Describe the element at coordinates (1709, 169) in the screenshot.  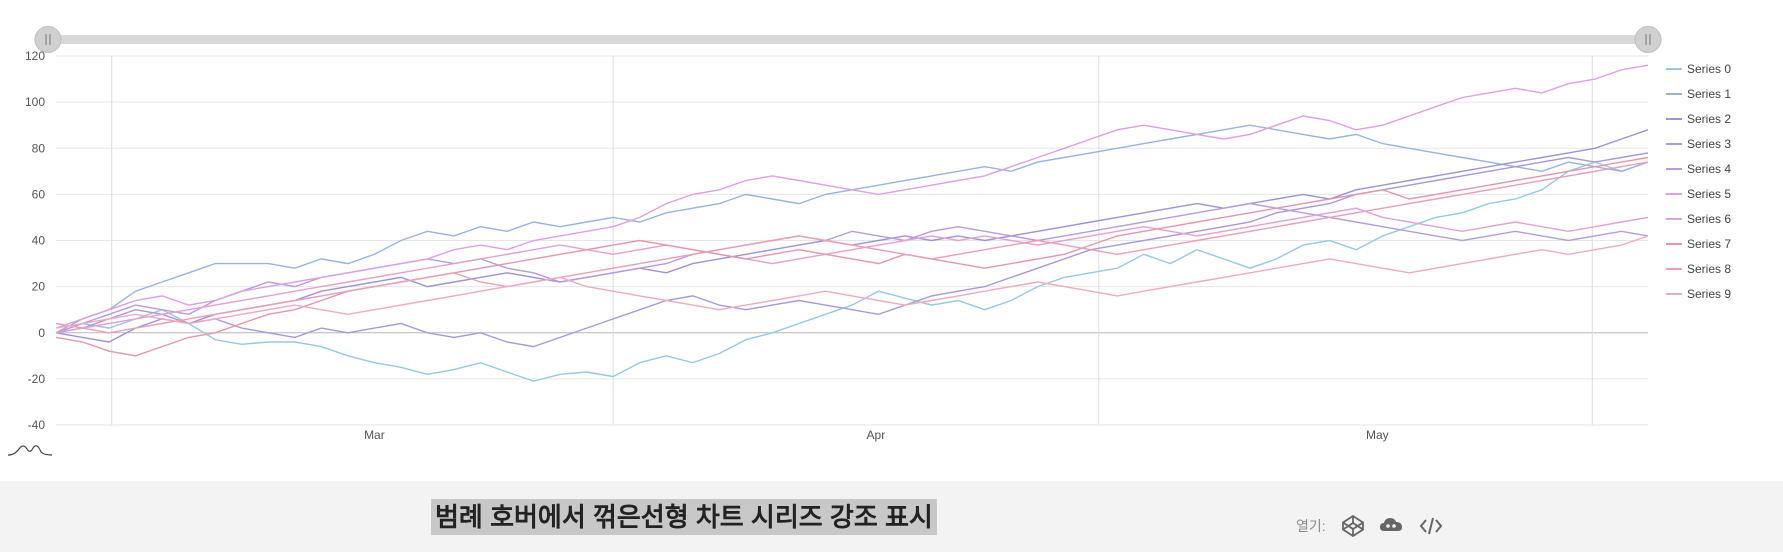
I see `legend-label: Series 4` at that location.